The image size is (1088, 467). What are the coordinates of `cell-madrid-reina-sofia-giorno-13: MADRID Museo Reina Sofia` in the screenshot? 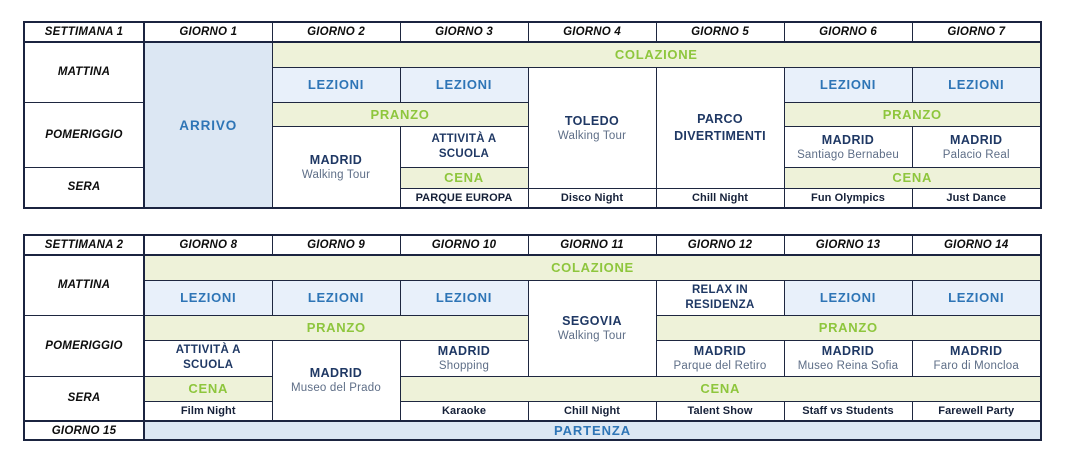 It's located at (848, 358).